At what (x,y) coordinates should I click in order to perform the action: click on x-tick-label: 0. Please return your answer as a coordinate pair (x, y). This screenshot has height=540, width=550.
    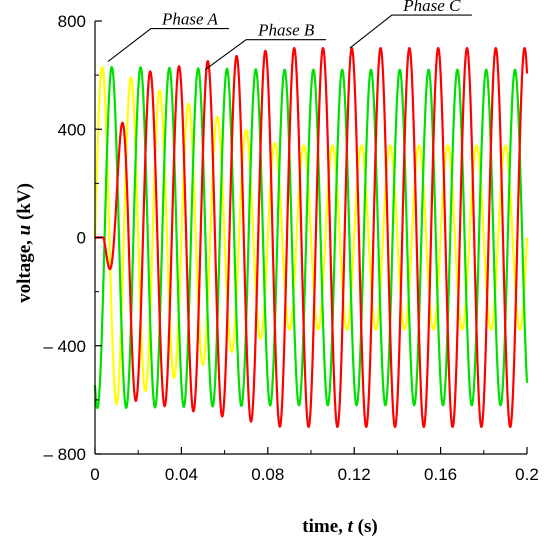
    Looking at the image, I should click on (94, 474).